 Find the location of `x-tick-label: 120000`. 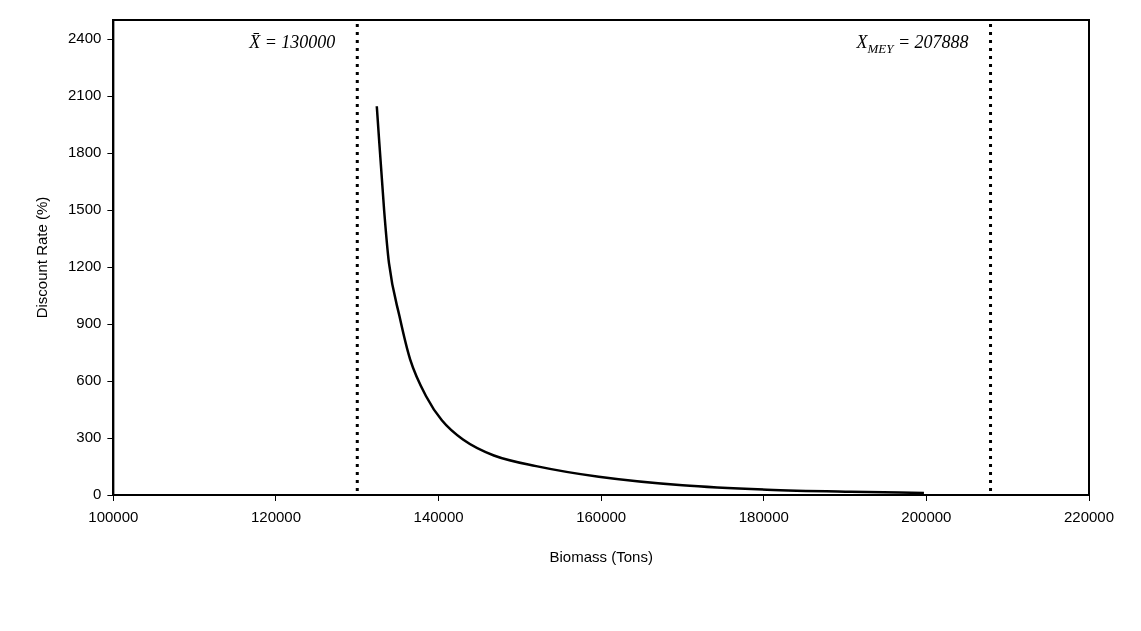

x-tick-label: 120000 is located at coordinates (276, 517).